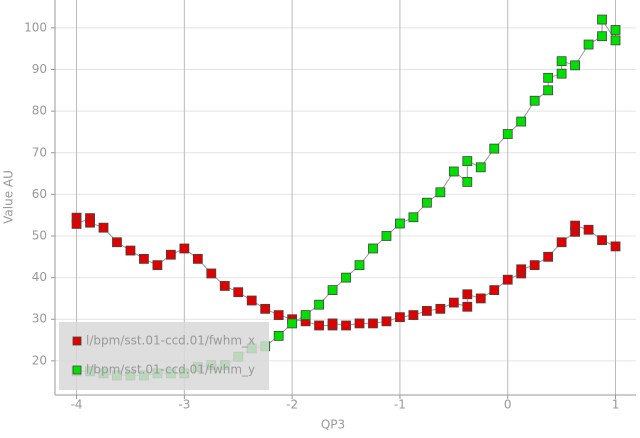 The width and height of the screenshot is (640, 438). Describe the element at coordinates (39, 69) in the screenshot. I see `y-tick-label: 90` at that location.